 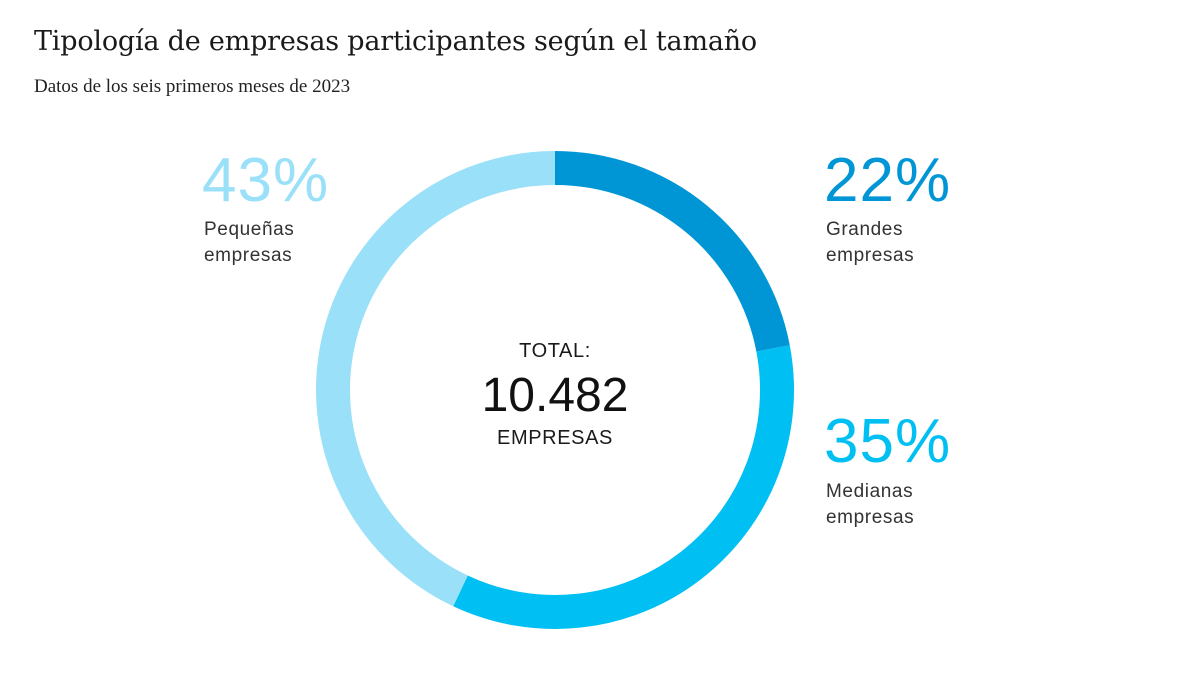 What do you see at coordinates (887, 441) in the screenshot?
I see `slice-value-label-medianas: 35%` at bounding box center [887, 441].